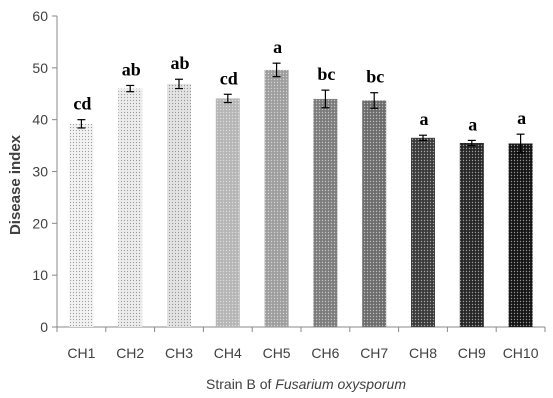  What do you see at coordinates (375, 77) in the screenshot?
I see `significance-label-ch7: bc` at bounding box center [375, 77].